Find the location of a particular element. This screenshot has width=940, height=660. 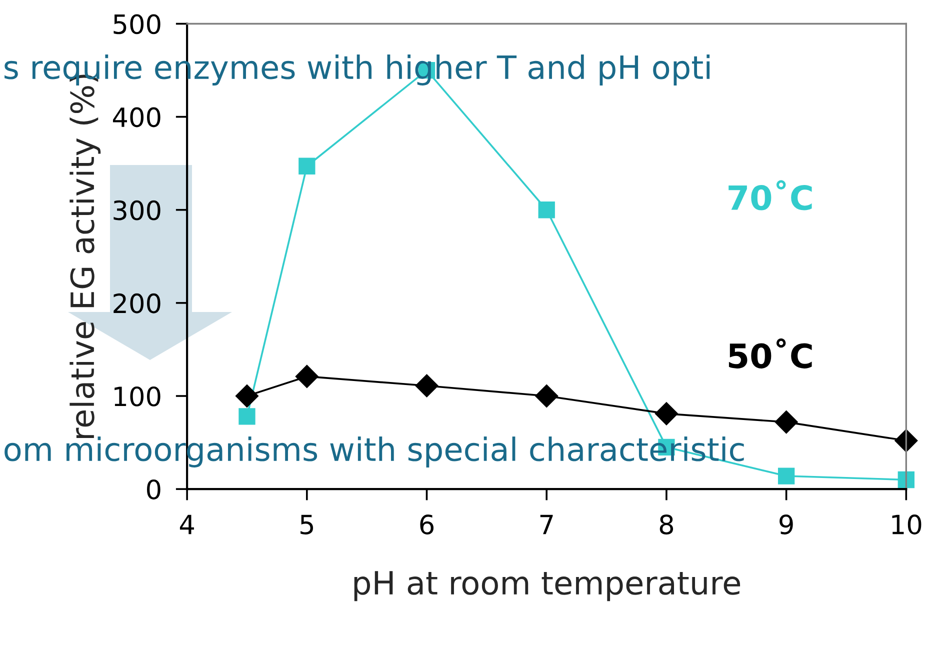

x-tick-label: 10 is located at coordinates (907, 524).